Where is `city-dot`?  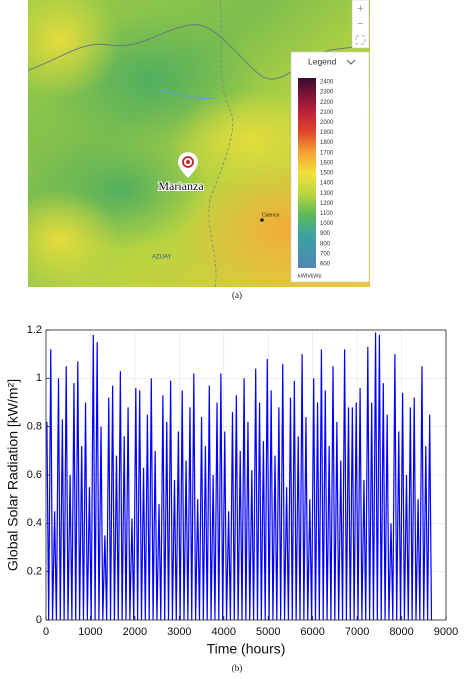 city-dot is located at coordinates (262, 220).